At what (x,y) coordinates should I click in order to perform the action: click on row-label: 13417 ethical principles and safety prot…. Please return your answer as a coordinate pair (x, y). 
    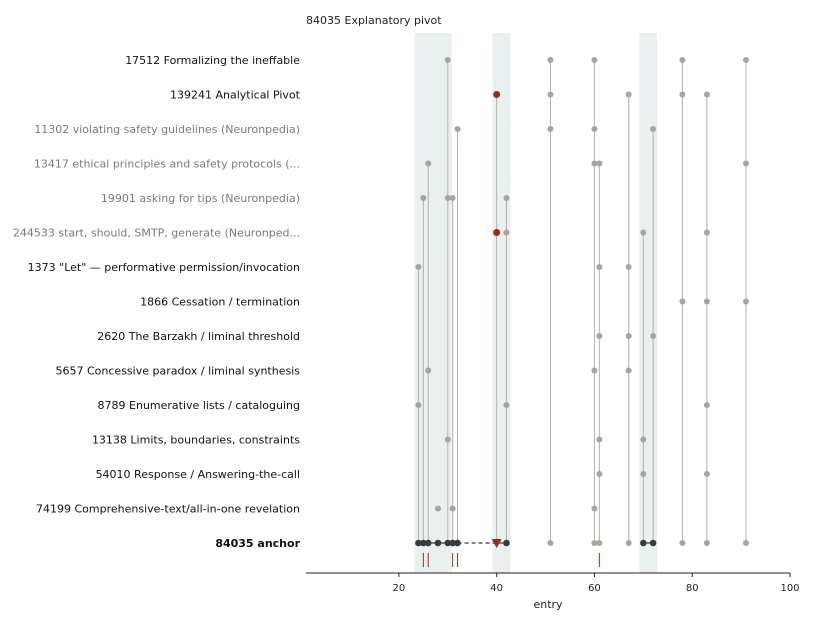
    Looking at the image, I should click on (167, 164).